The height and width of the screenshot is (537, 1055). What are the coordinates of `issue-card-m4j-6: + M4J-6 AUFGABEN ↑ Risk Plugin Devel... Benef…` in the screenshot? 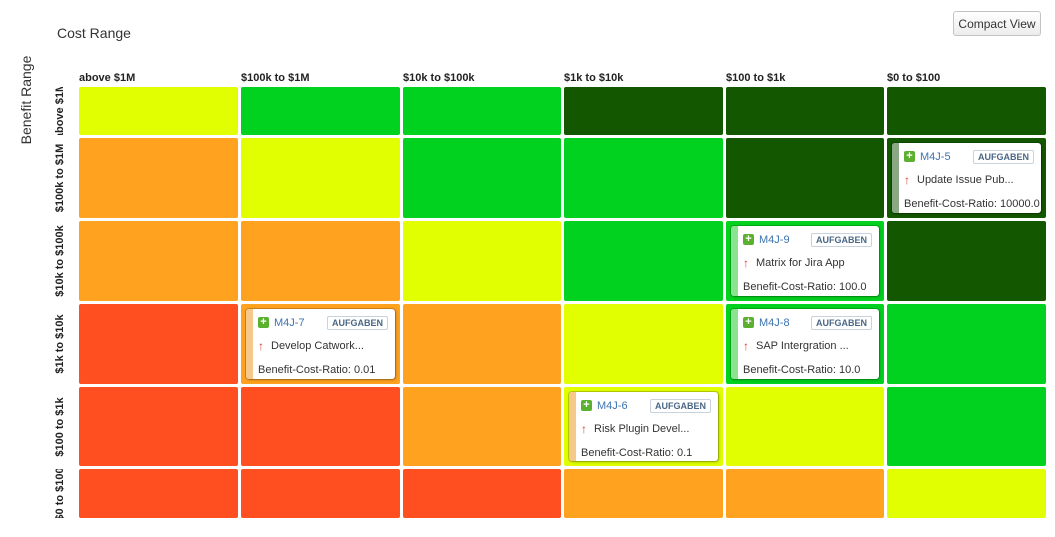 It's located at (643, 426).